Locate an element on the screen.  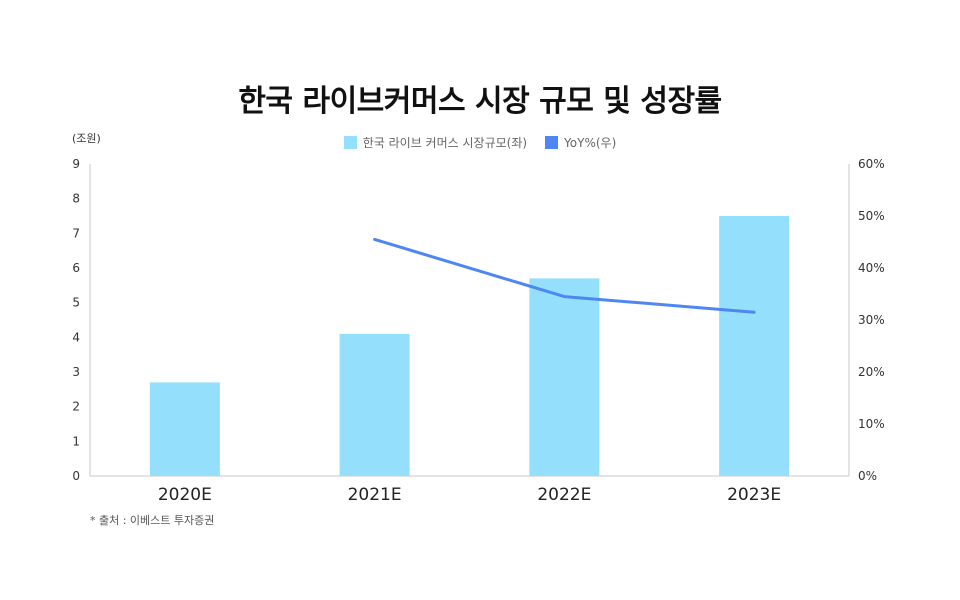
legend-swatch-bar is located at coordinates (350, 142).